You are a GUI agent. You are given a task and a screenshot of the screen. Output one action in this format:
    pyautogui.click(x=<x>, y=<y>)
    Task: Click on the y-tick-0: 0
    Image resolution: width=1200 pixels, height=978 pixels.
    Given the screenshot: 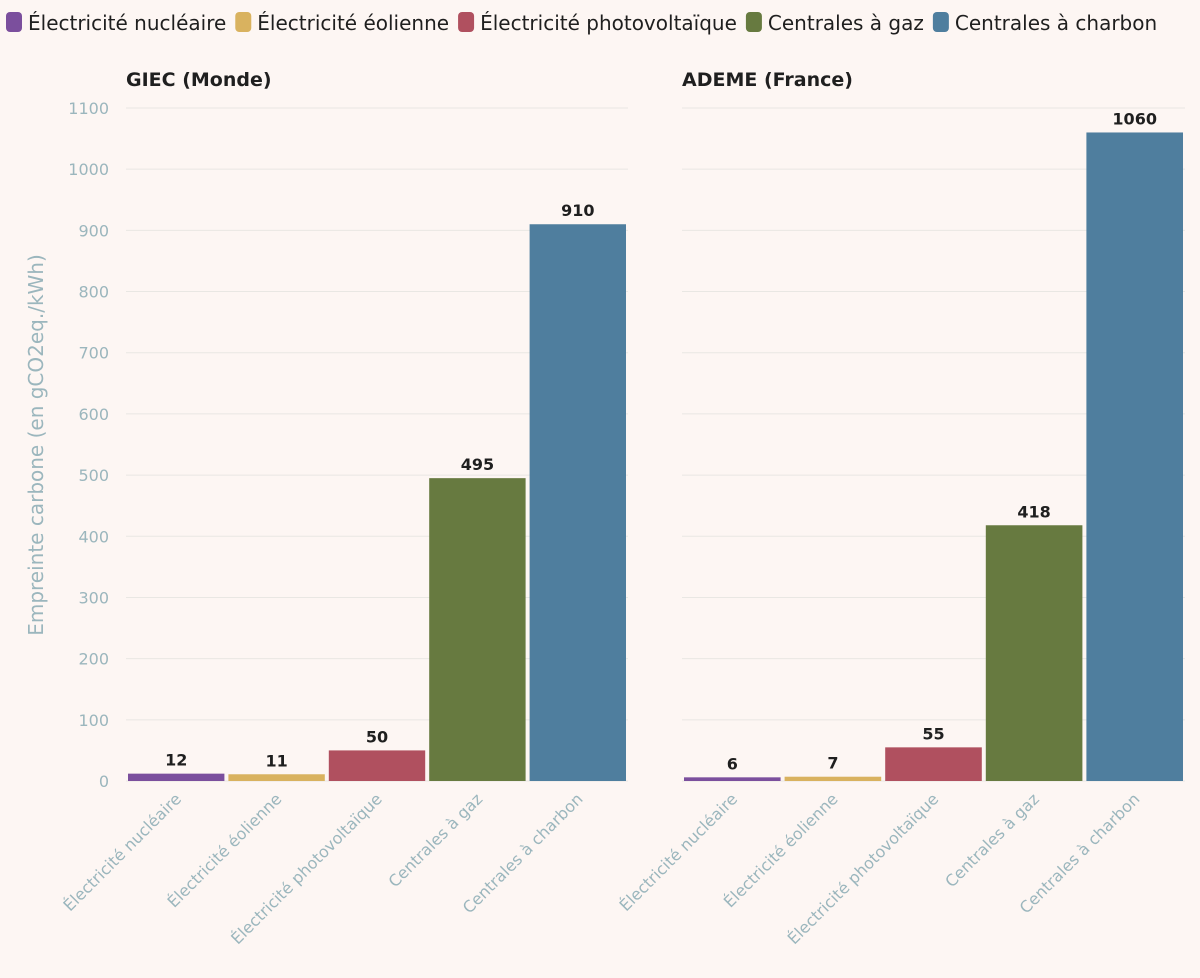 What is the action you would take?
    pyautogui.click(x=104, y=781)
    